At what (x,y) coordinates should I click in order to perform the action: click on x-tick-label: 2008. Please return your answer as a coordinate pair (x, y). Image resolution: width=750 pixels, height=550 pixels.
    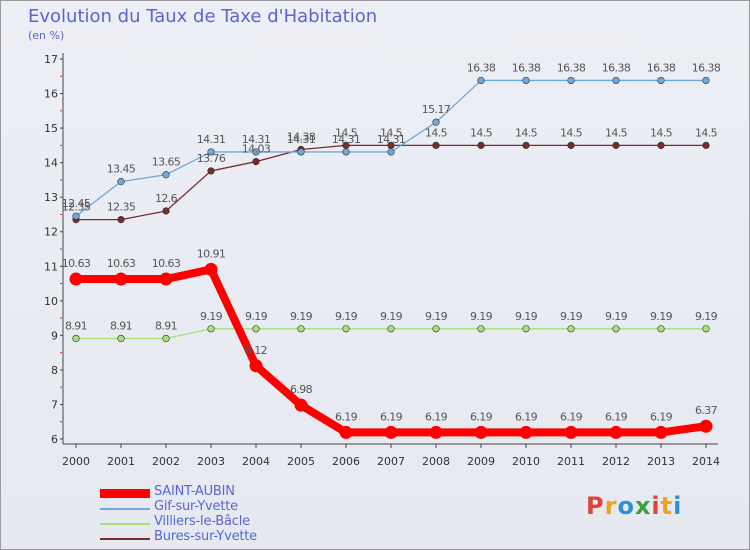
    Looking at the image, I should click on (436, 461).